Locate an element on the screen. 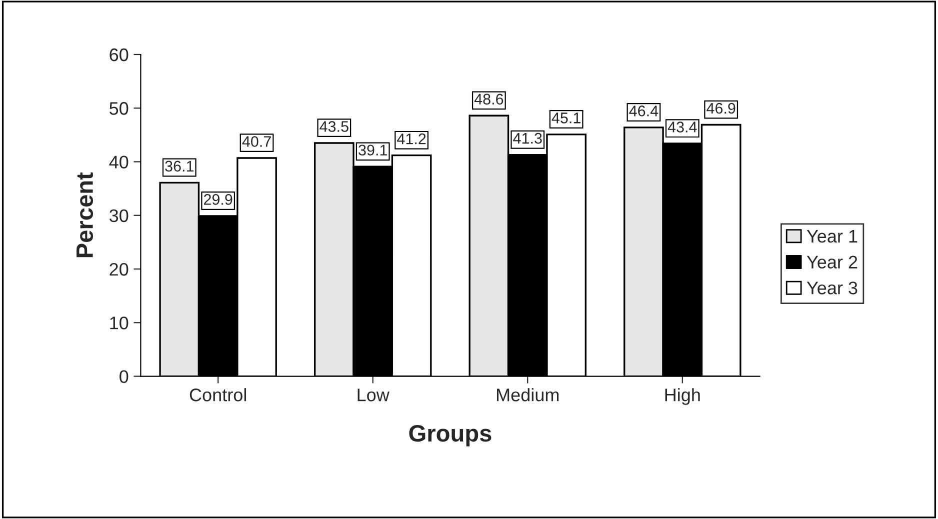 The image size is (938, 519). x-tick-label: Control is located at coordinates (218, 395).